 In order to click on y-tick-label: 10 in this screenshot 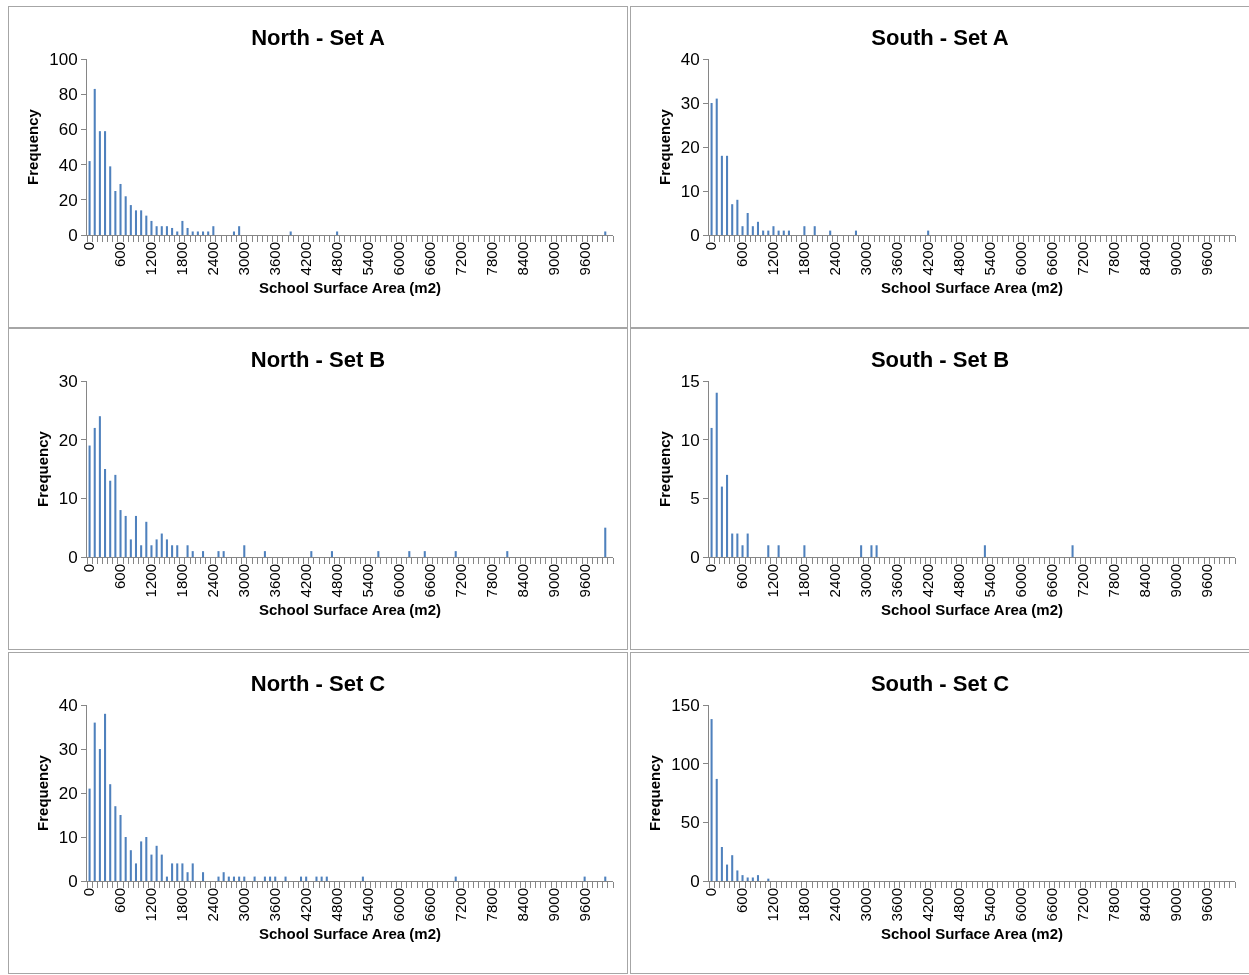, I will do `click(68, 837)`.